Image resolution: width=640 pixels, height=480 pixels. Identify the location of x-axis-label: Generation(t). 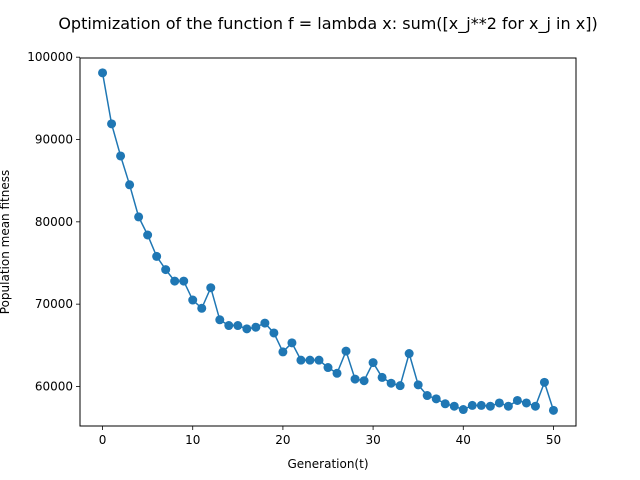
(327, 464).